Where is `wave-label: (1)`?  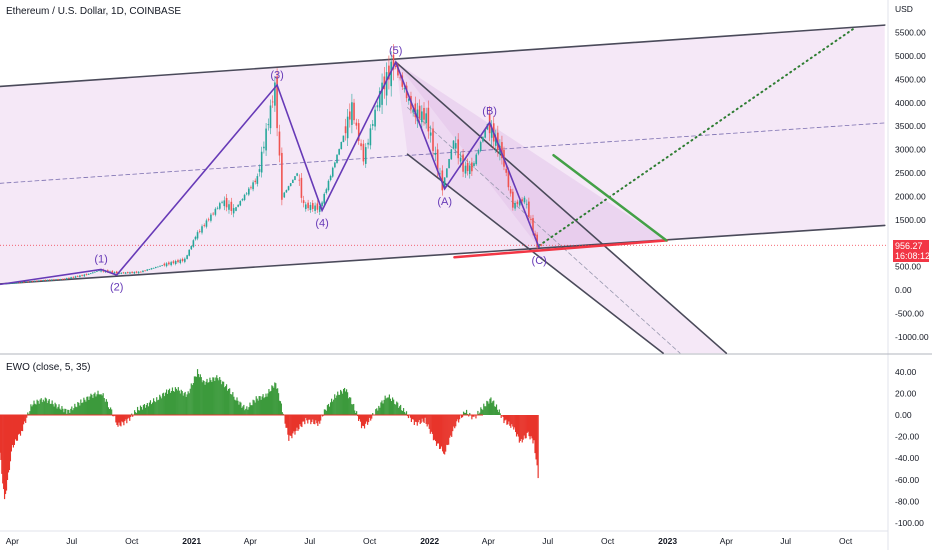
wave-label: (1) is located at coordinates (100, 259).